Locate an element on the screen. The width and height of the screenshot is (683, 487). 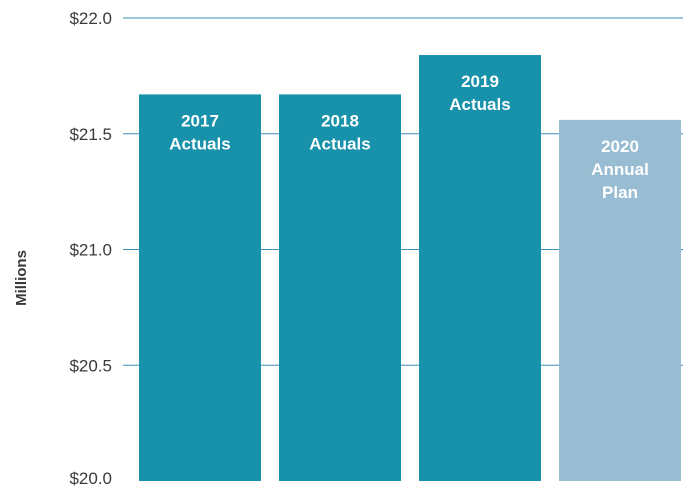
y-tick-labels: $22.0 $21.5 $21.0 $20.5 $20.0 is located at coordinates (90, 248).